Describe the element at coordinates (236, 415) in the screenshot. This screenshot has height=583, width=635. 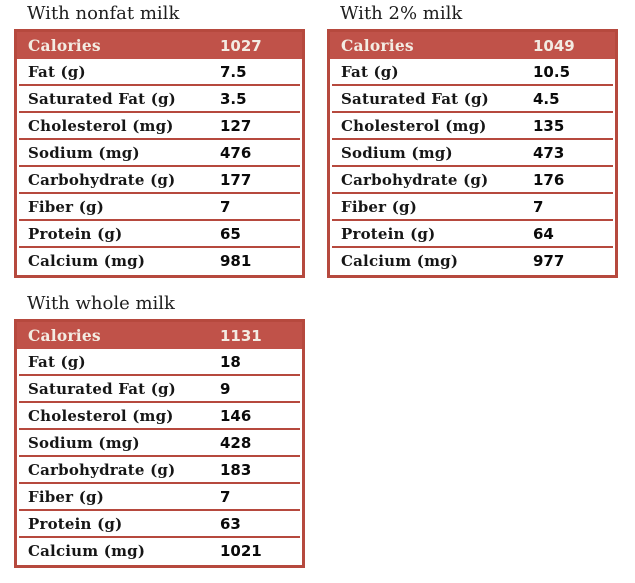
I see `nutrient-value: 146` at that location.